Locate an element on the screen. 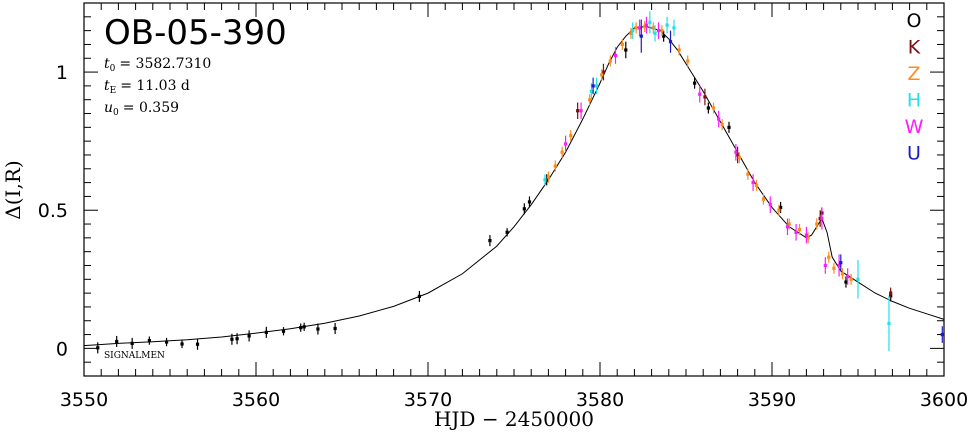  x-tick-label: 3600 is located at coordinates (944, 400).